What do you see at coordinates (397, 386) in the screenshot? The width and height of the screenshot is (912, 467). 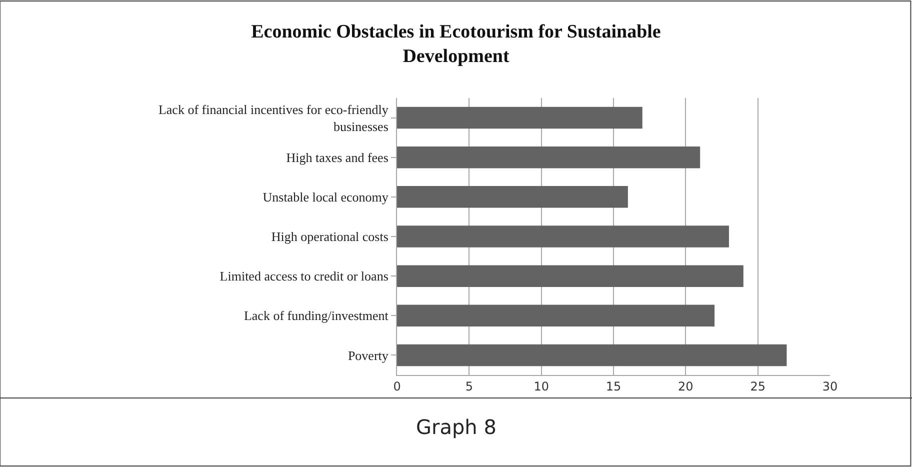 I see `x-tick-label: 0` at bounding box center [397, 386].